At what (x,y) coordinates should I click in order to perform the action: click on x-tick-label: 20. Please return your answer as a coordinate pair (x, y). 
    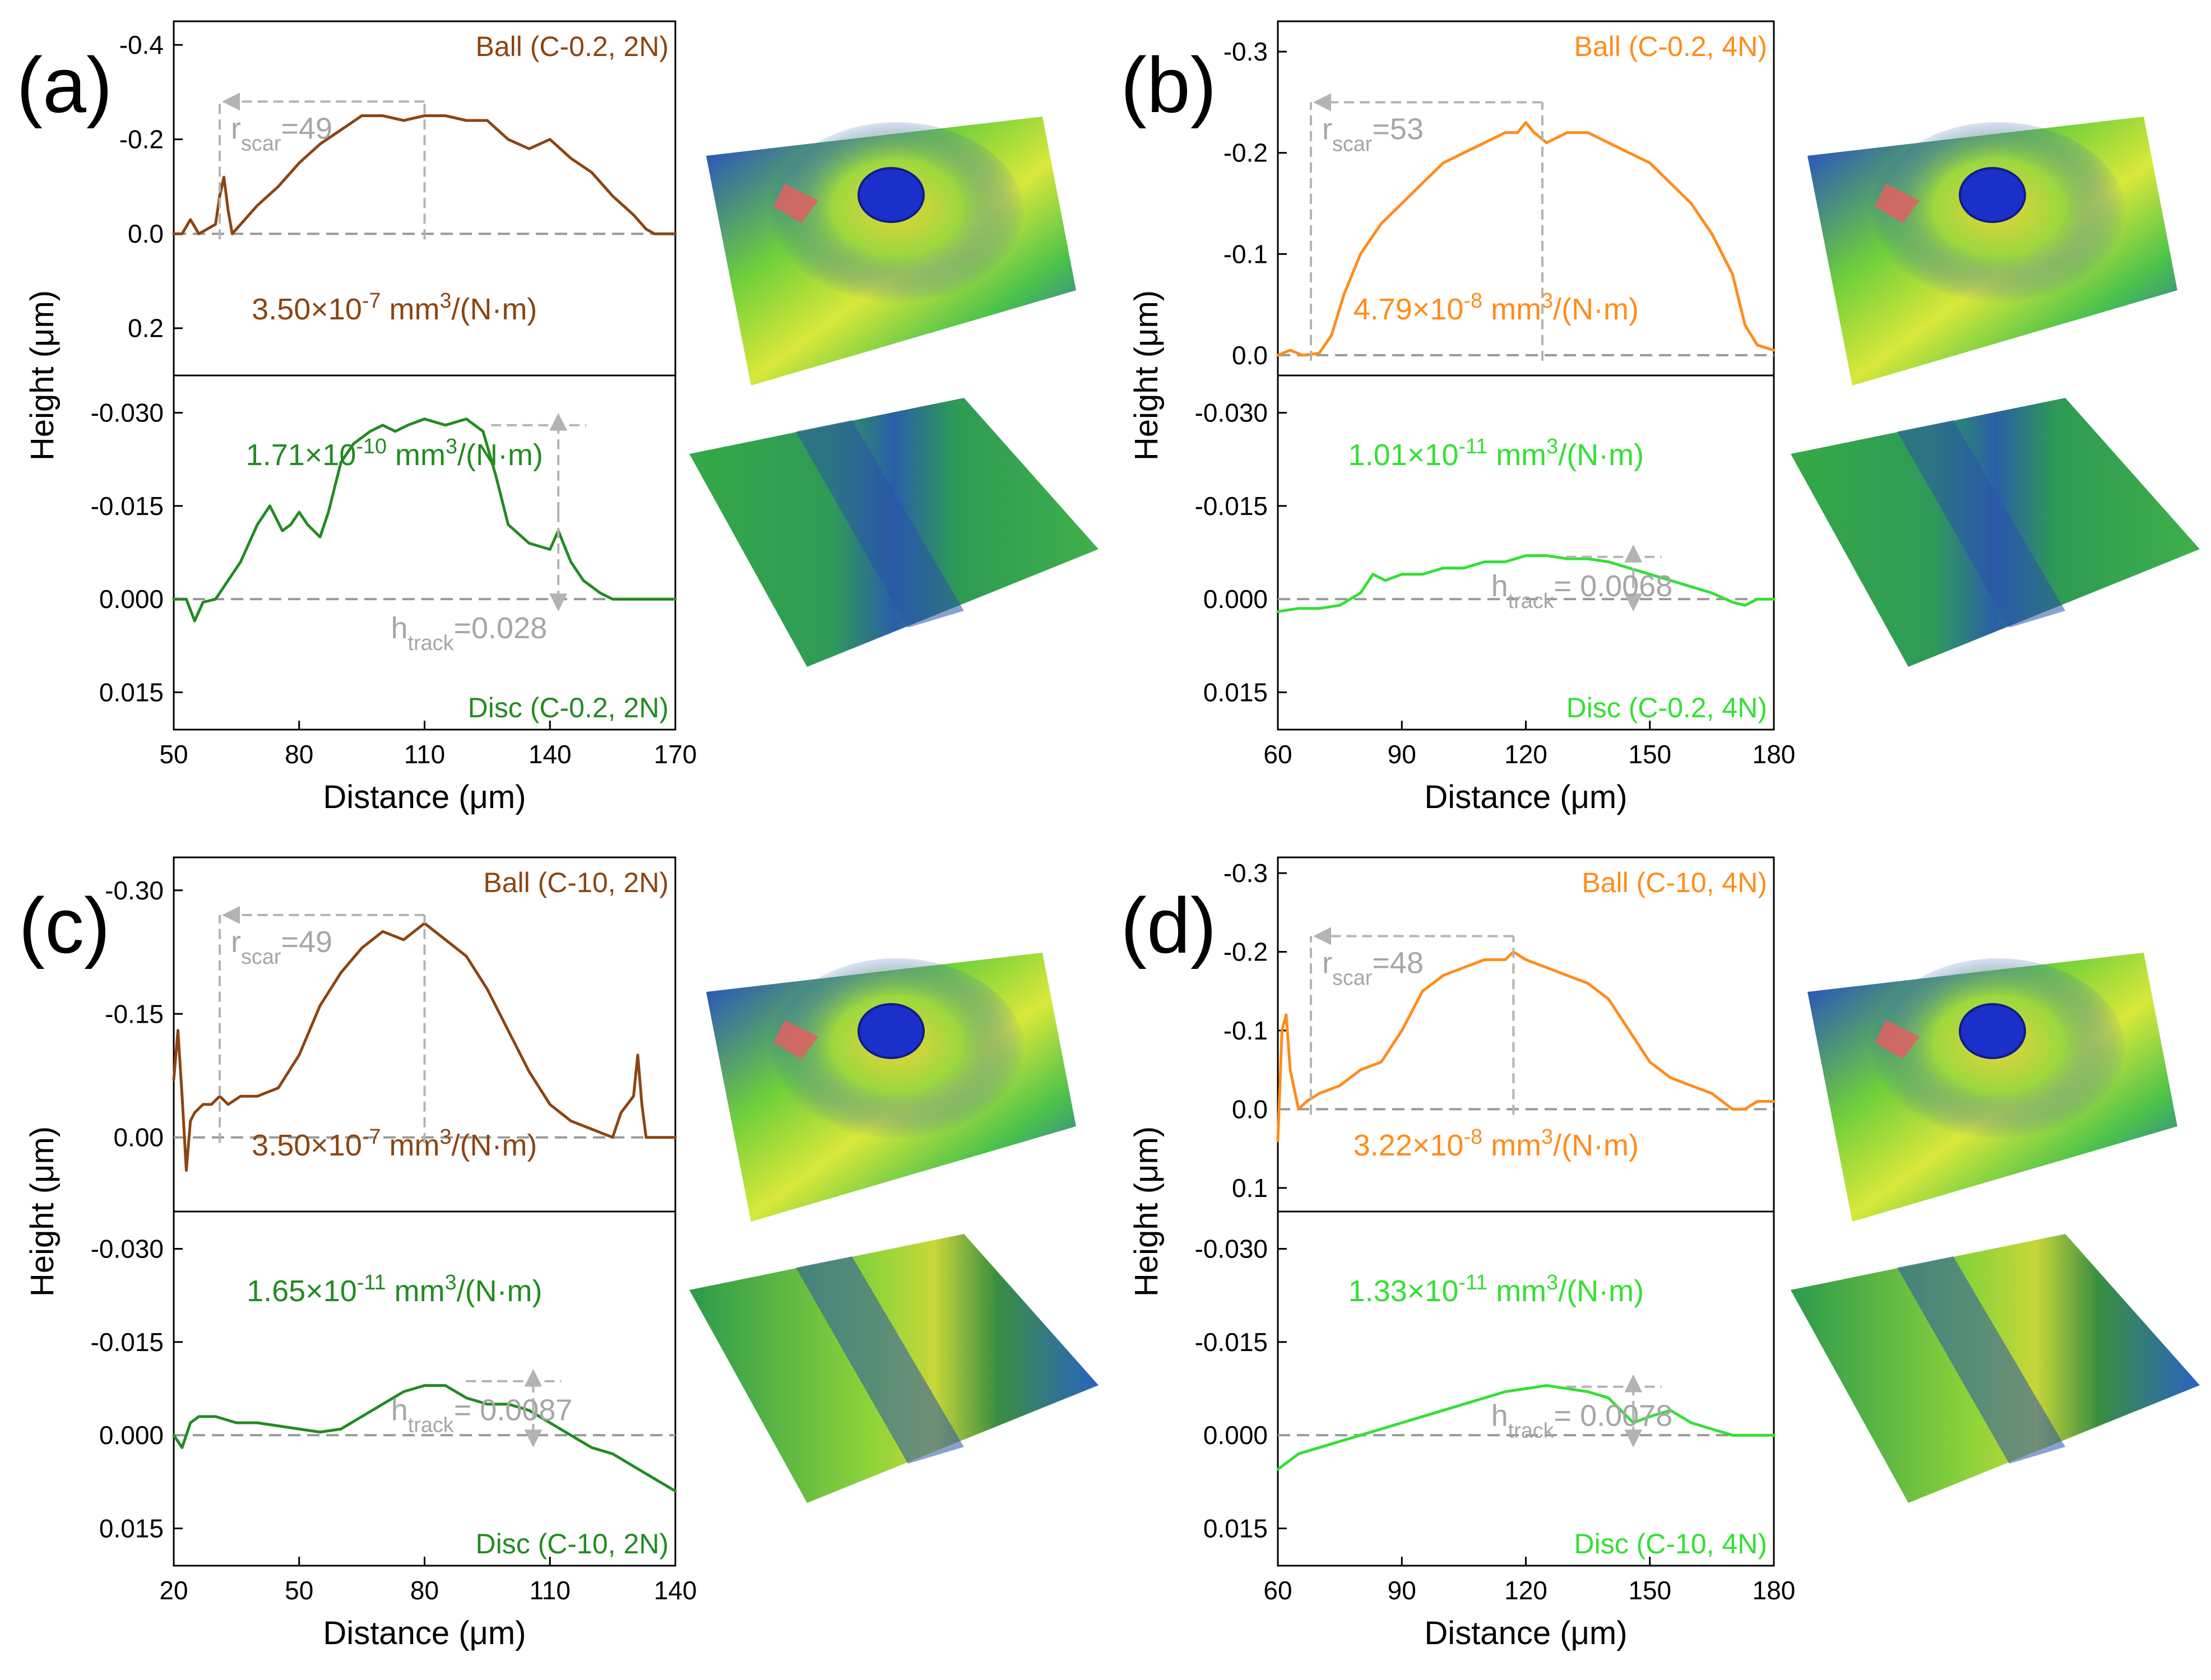
    Looking at the image, I should click on (173, 1590).